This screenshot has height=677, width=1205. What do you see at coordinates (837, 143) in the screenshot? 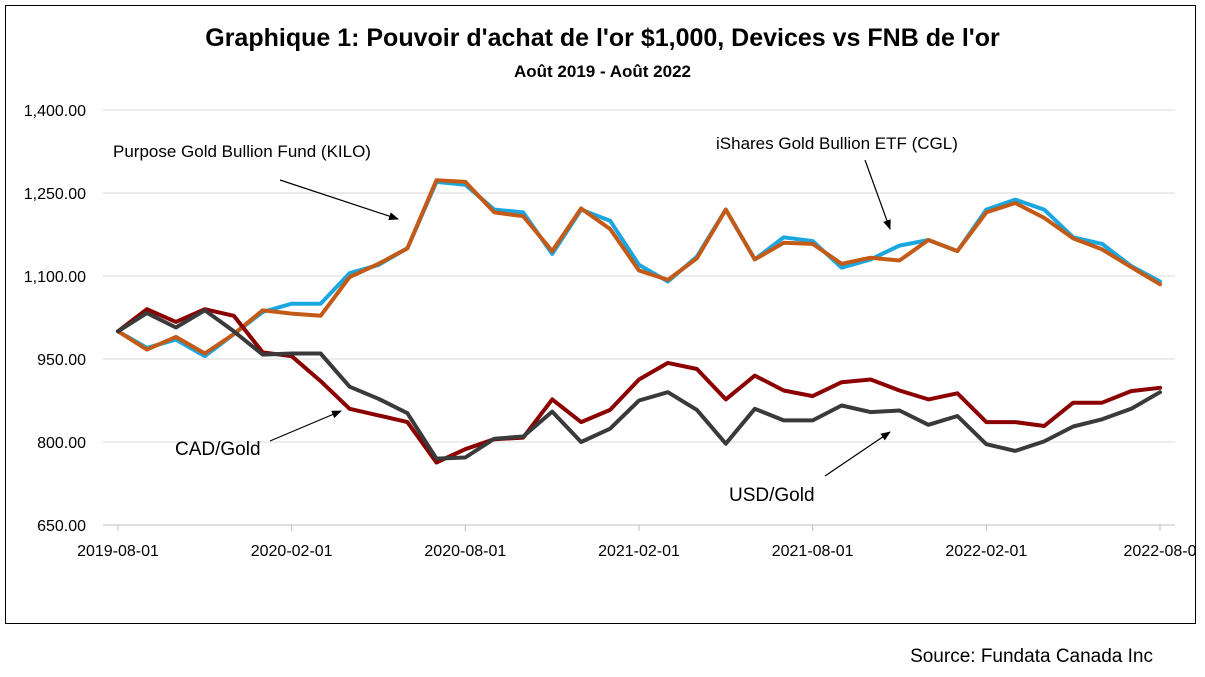
I see `cgl-annotation-label: iShares Gold Bullion ETF (CGL)` at bounding box center [837, 143].